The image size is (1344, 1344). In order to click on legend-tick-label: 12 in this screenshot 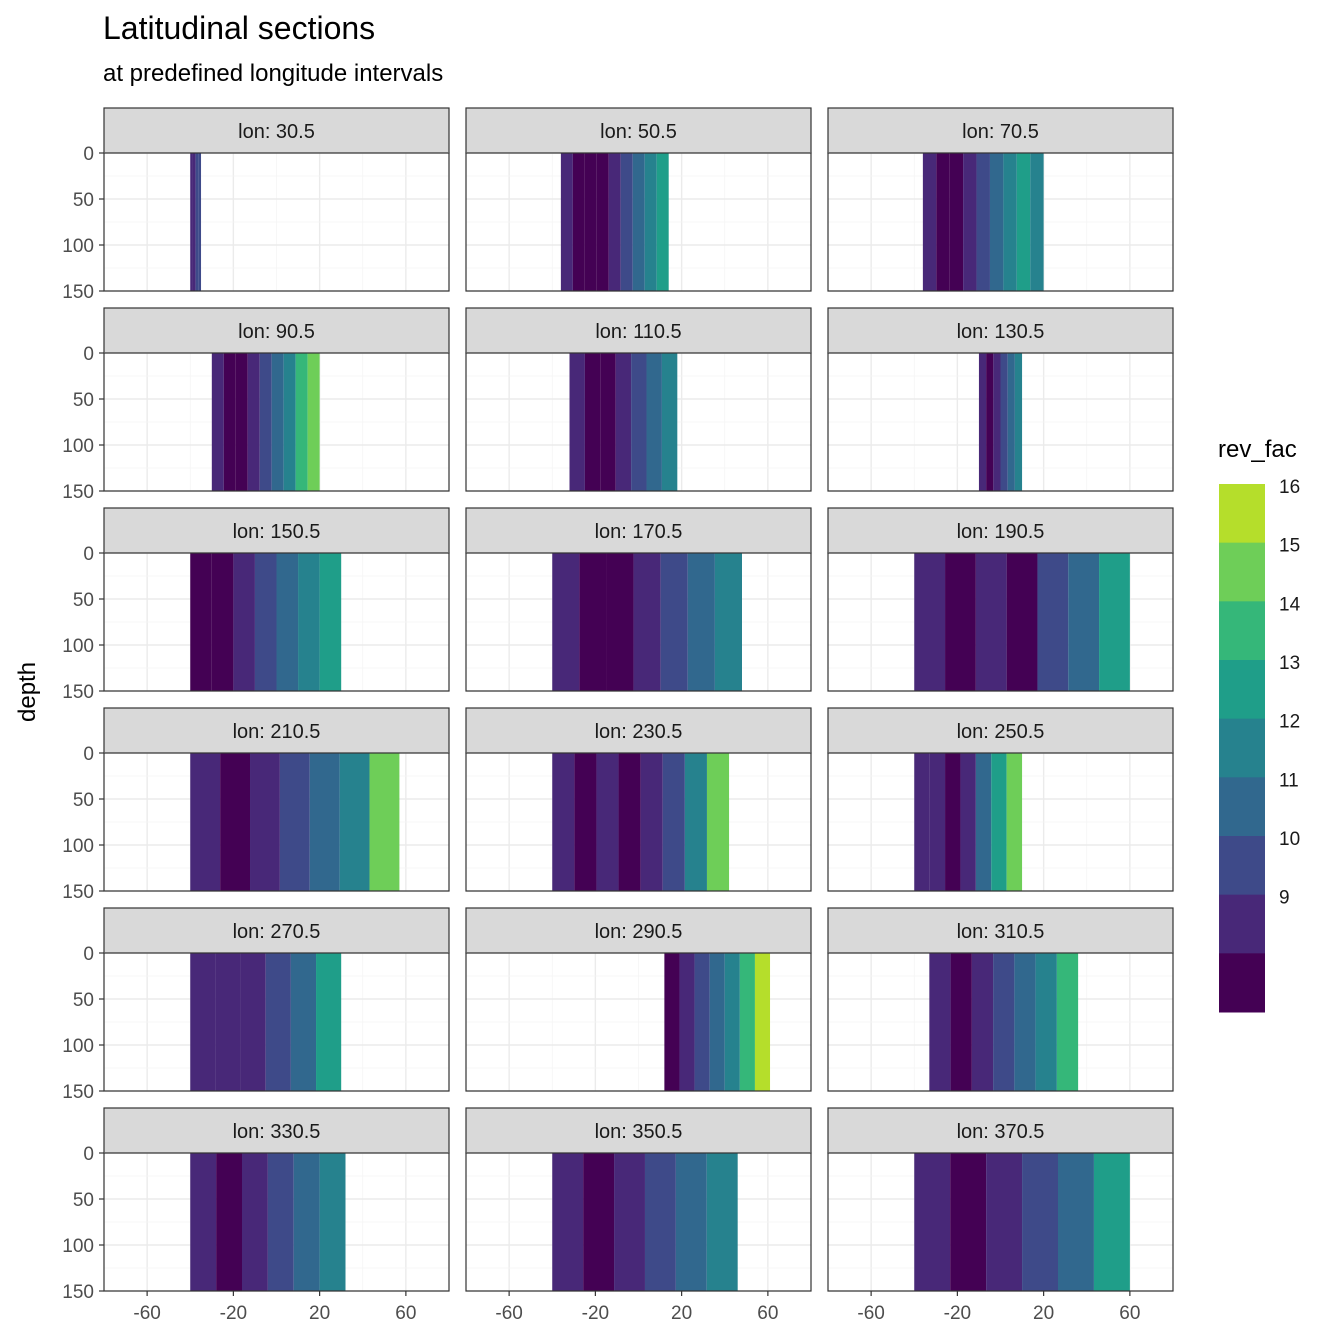, I will do `click(1289, 722)`.